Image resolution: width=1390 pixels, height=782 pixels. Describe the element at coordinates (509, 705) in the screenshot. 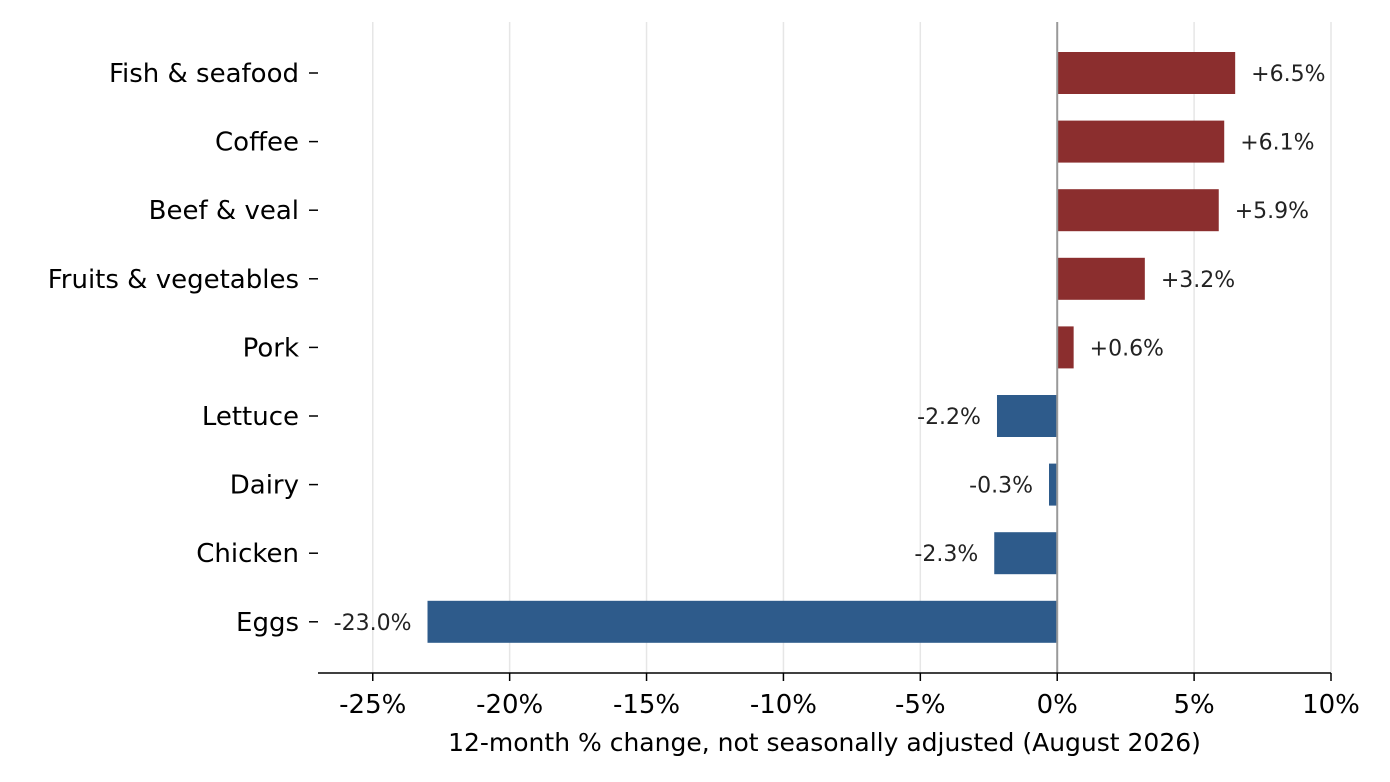

I see `x-tick-label: -20%` at that location.